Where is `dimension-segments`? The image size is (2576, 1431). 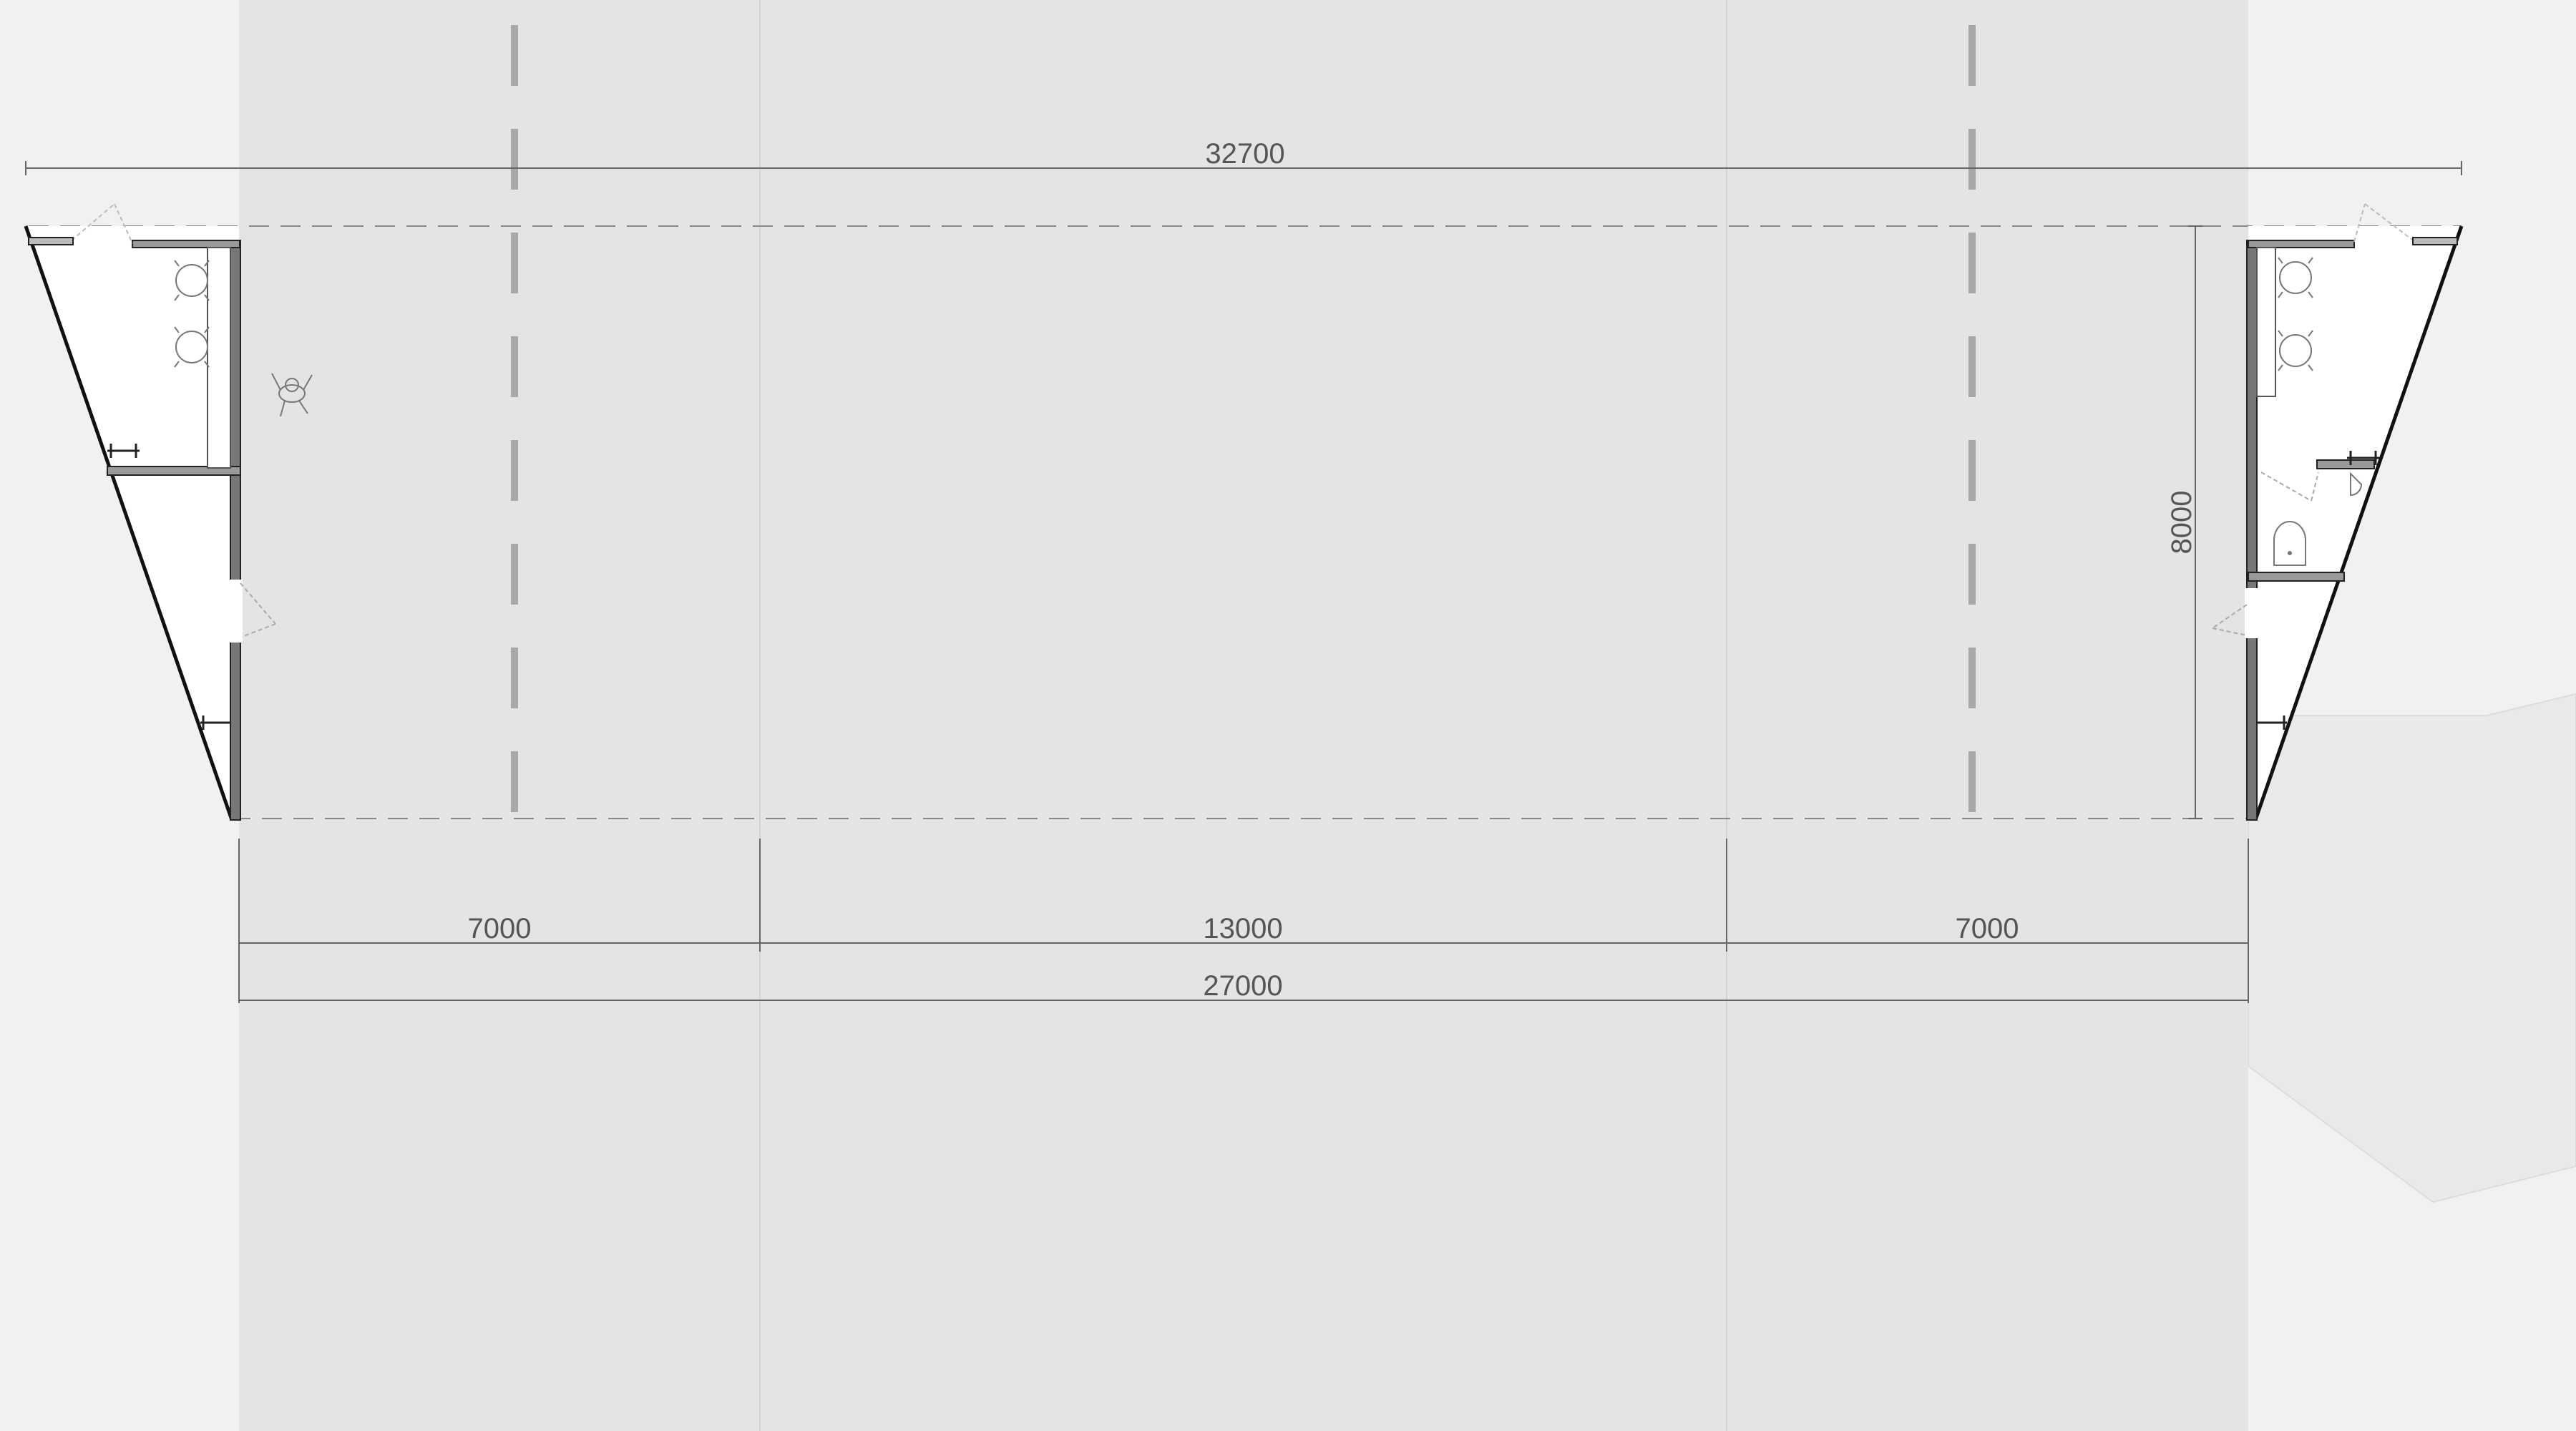 dimension-segments is located at coordinates (1243, 921).